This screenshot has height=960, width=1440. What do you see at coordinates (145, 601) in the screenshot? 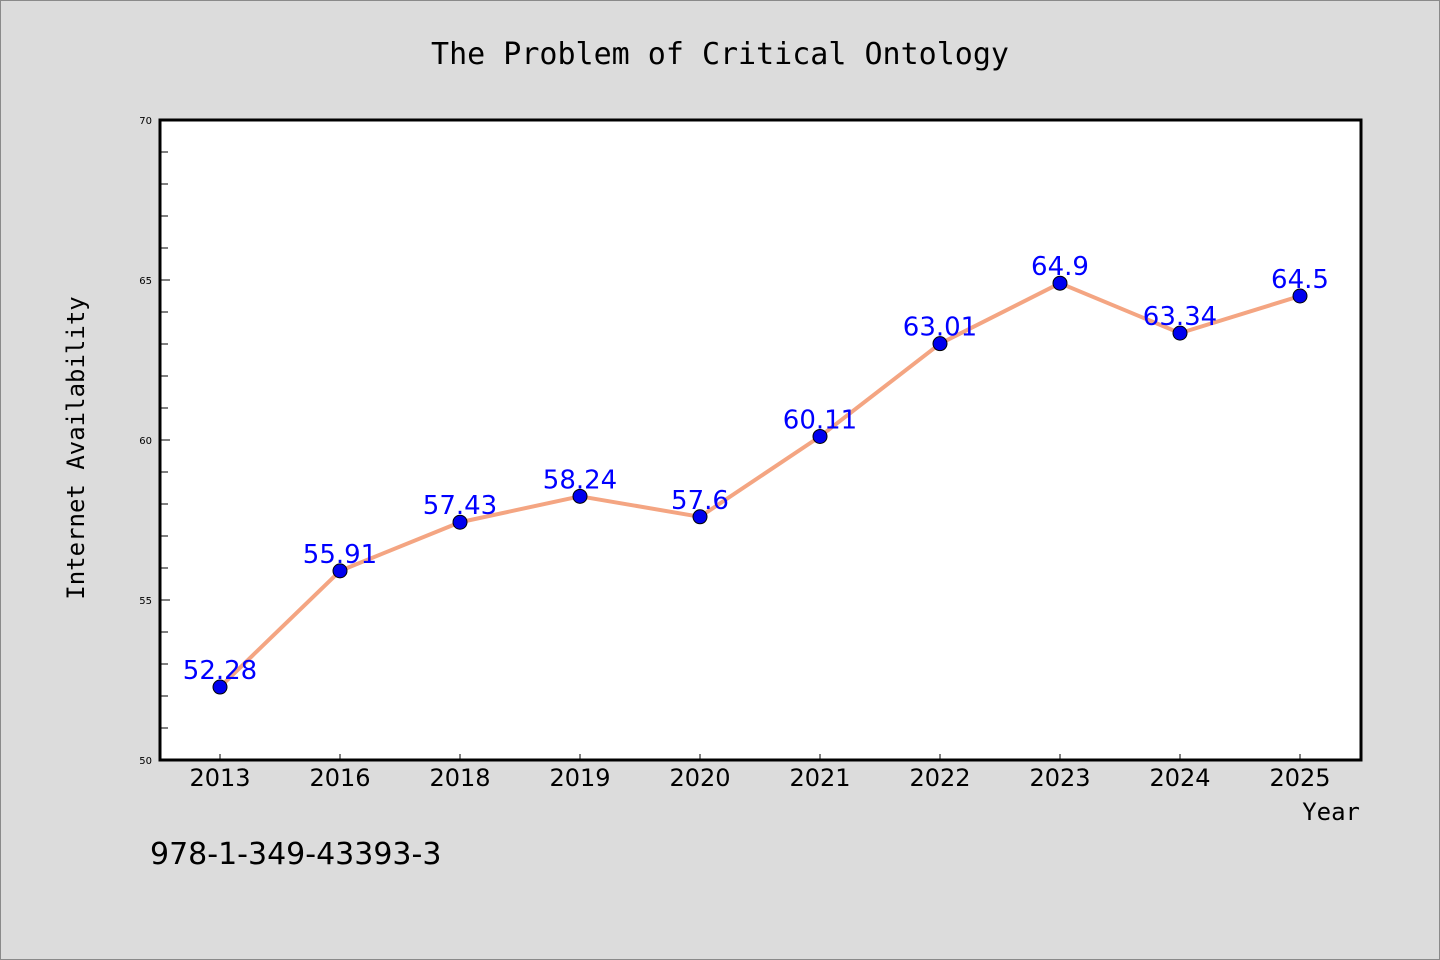
I see `y-tick-label: 55` at bounding box center [145, 601].